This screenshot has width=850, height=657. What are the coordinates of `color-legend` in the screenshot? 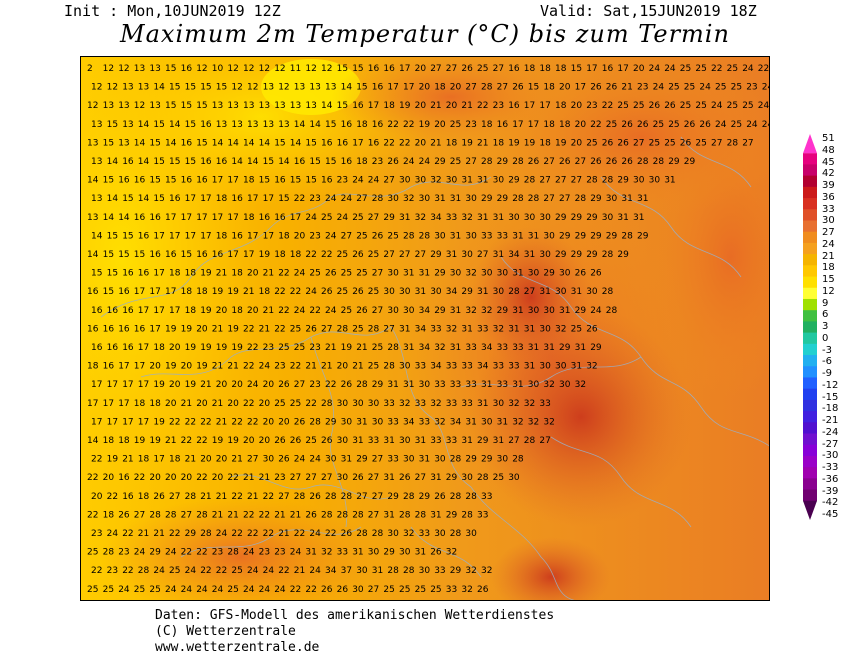 It's located at (810, 327).